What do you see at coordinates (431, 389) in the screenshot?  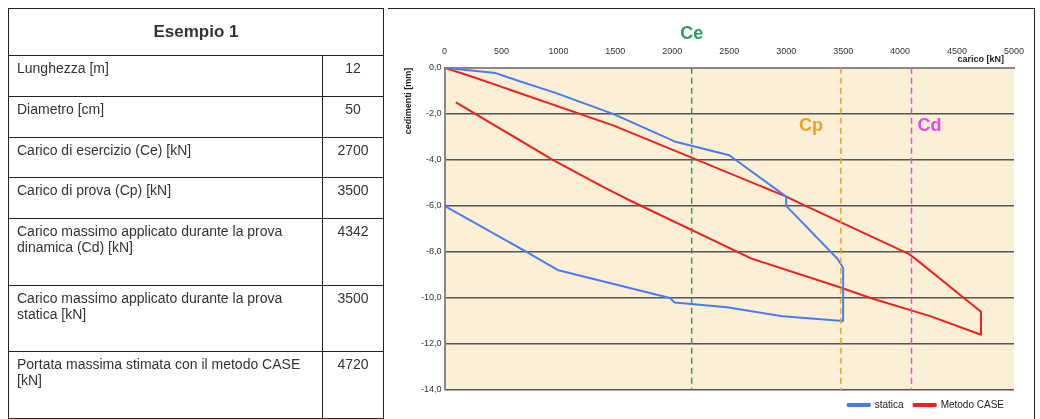 I see `y-tick-label: -14,0` at bounding box center [431, 389].